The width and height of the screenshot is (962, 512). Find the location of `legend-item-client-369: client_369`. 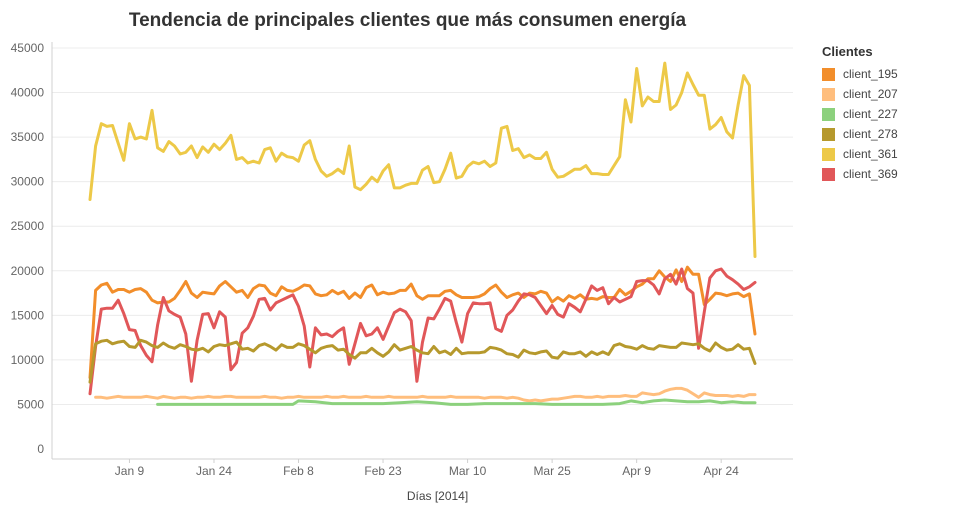

legend-item-client-369: client_369 is located at coordinates (860, 174).